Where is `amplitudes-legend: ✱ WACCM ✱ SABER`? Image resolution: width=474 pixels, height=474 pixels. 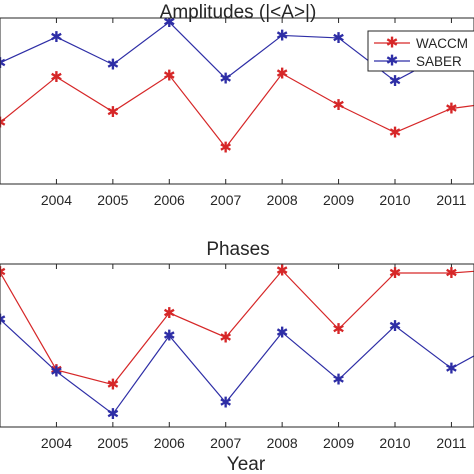
amplitudes-legend: ✱ WACCM ✱ SABER is located at coordinates (420, 51).